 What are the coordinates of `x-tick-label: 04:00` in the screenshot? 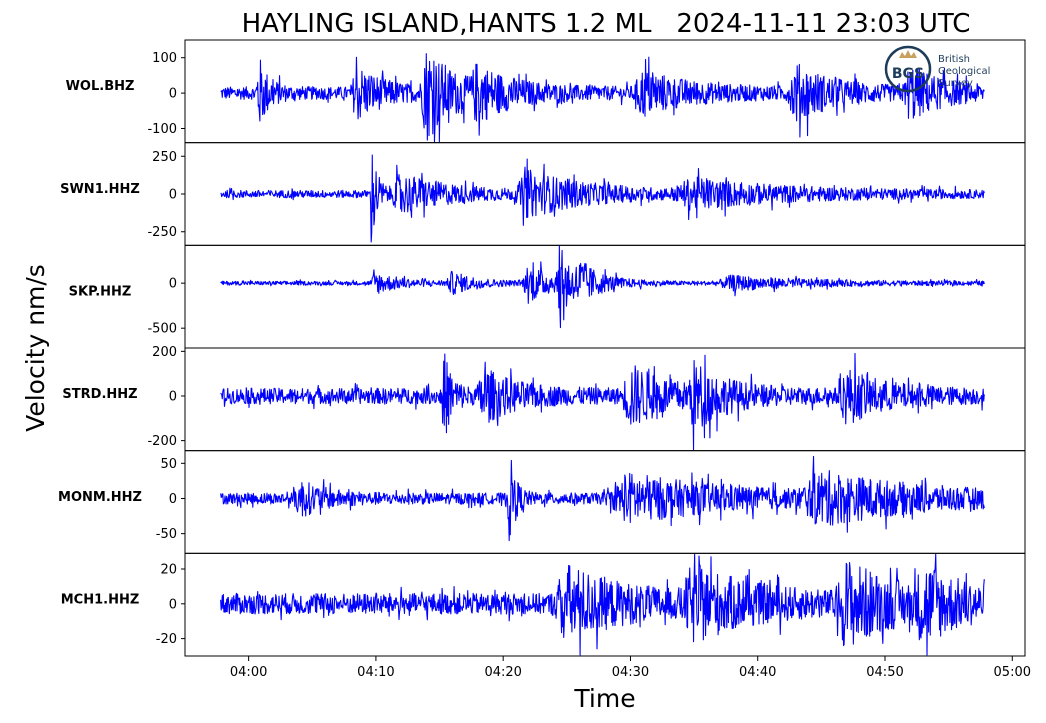 It's located at (248, 672).